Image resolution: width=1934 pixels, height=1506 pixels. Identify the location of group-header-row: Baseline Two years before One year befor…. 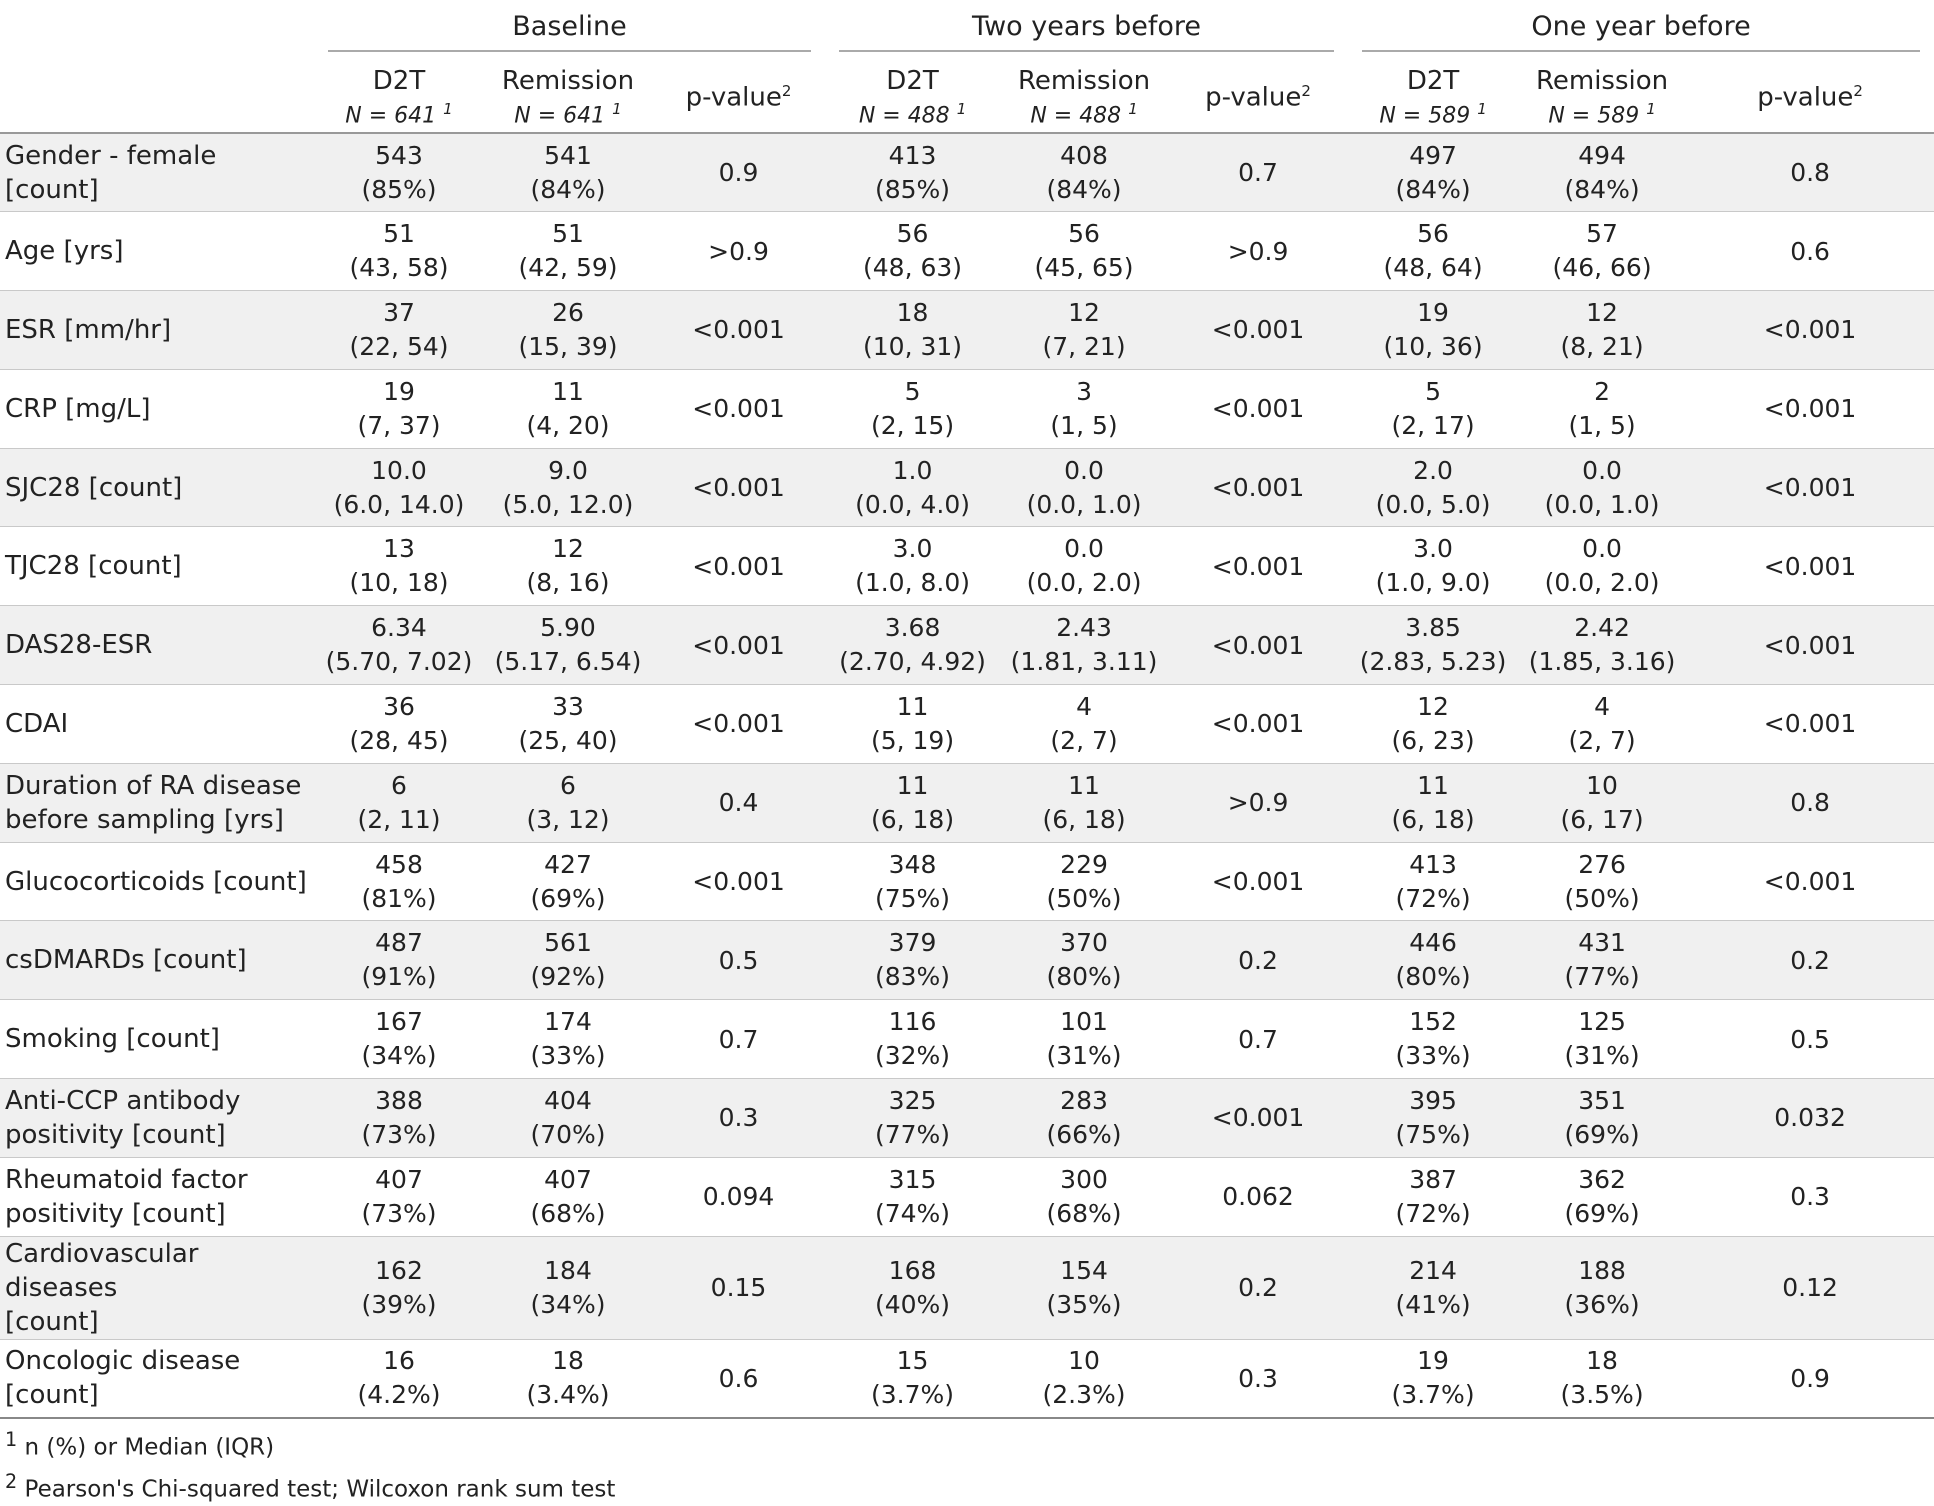
(967, 31).